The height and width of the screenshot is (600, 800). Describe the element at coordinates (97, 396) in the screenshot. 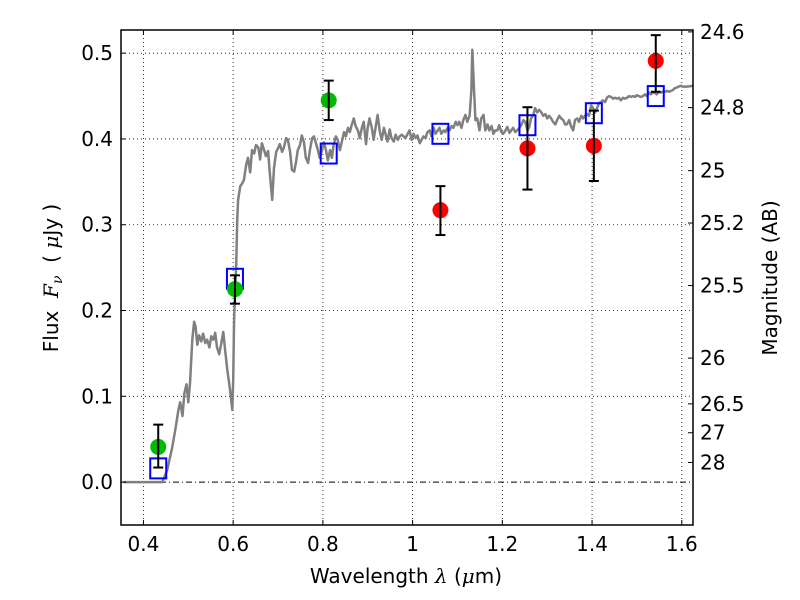

I see `y-tick-label: 0.1` at that location.